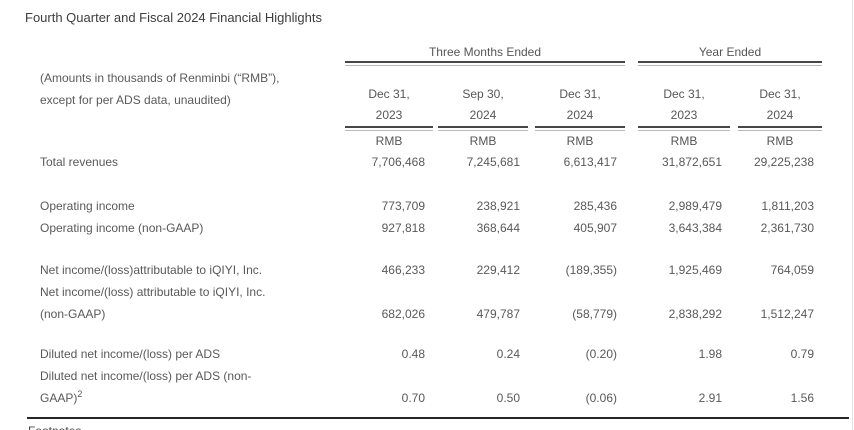 This screenshot has height=430, width=854. Describe the element at coordinates (788, 206) in the screenshot. I see `value-cell: 1,811,203` at that location.